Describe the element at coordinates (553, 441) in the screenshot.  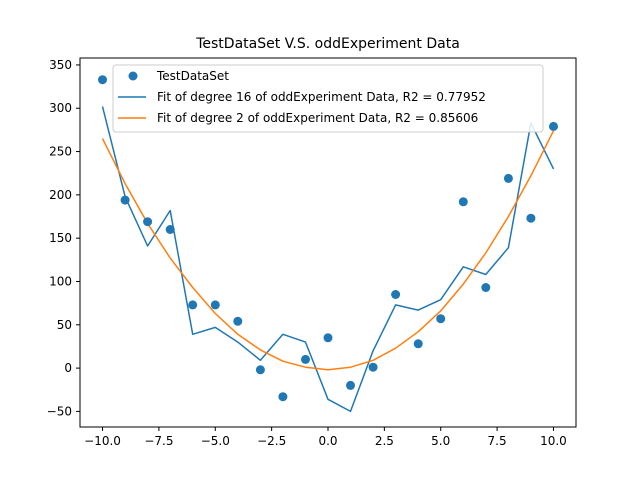
I see `x-tick-label: 10.0` at that location.